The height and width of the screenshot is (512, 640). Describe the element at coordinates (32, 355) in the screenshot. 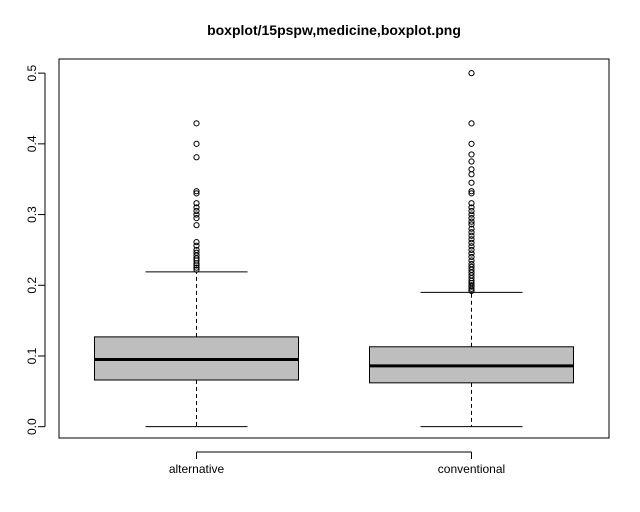

I see `y-tick-label: 0.1` at that location.